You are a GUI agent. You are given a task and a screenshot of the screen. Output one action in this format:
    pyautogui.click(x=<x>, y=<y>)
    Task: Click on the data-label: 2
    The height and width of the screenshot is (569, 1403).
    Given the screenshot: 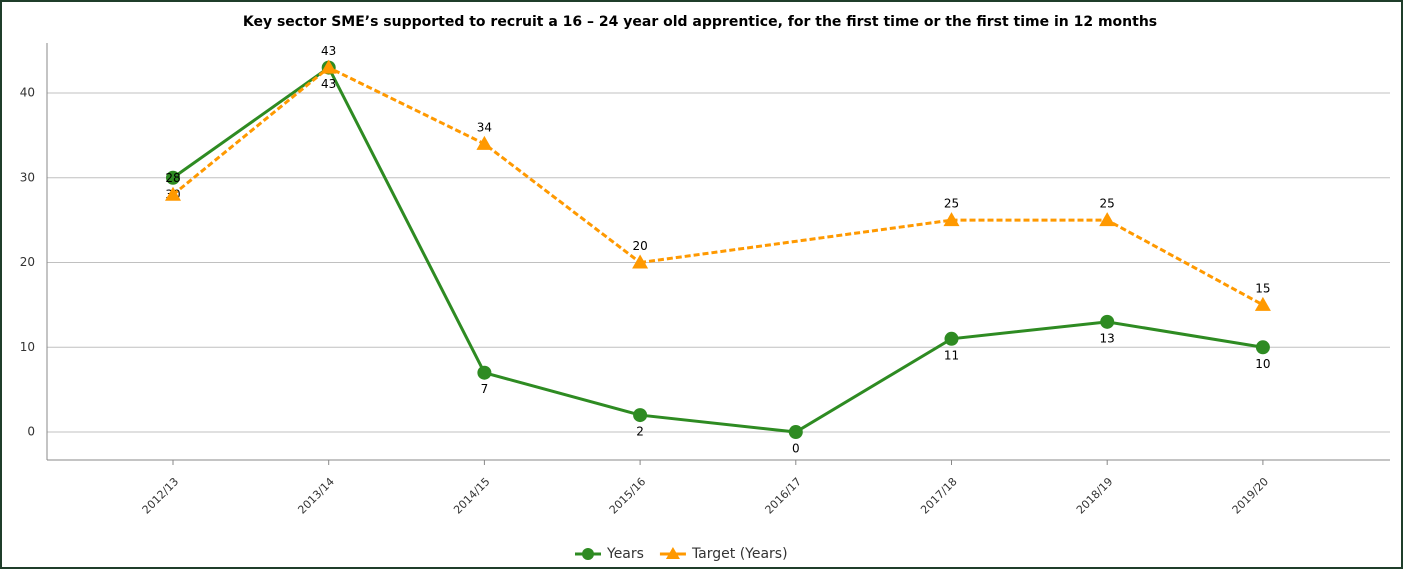 What is the action you would take?
    pyautogui.click(x=640, y=432)
    